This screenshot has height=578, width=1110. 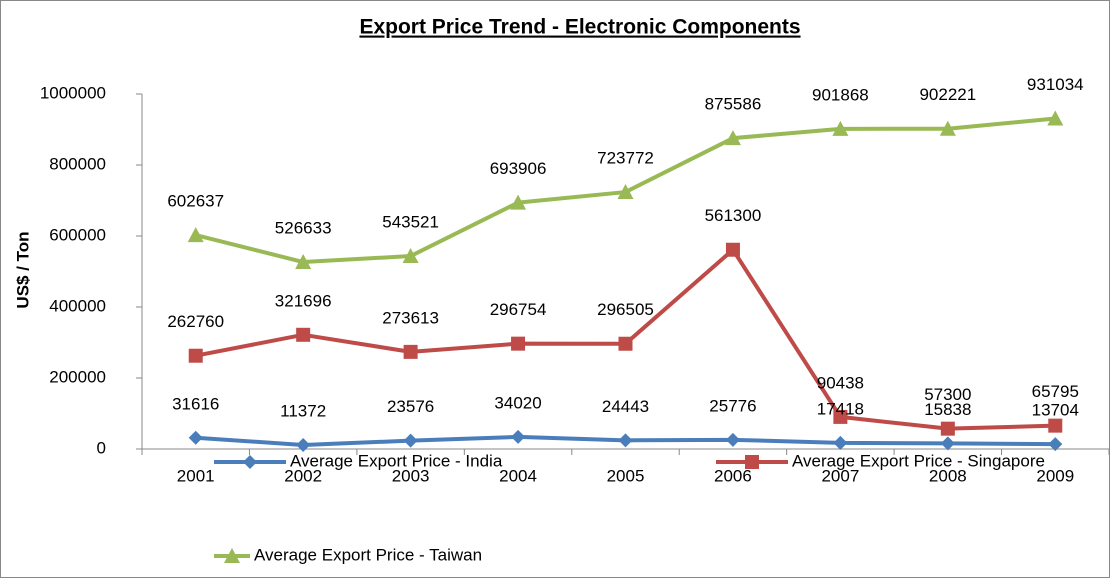 What do you see at coordinates (947, 409) in the screenshot?
I see `data-label: 15838` at bounding box center [947, 409].